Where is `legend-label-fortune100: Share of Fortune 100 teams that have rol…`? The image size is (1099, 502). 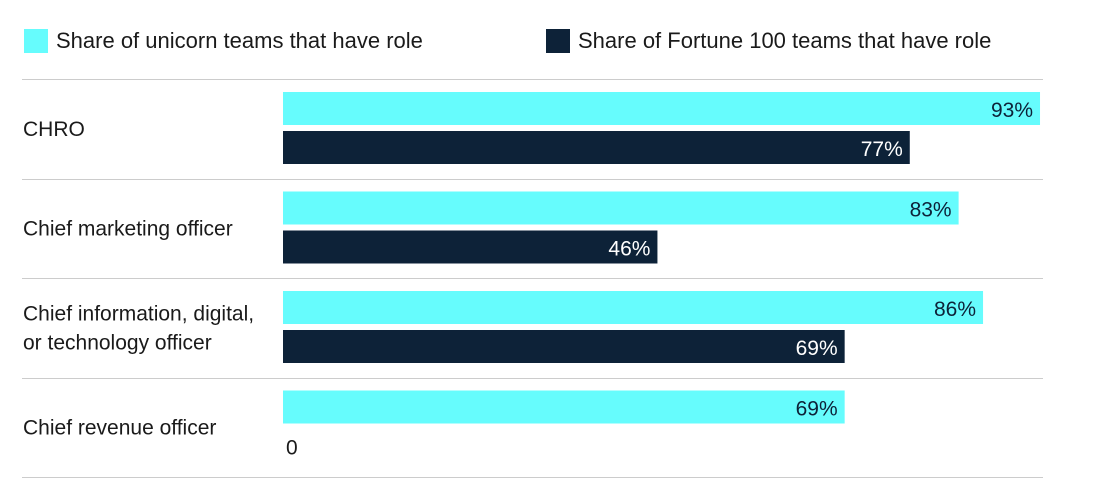 legend-label-fortune100: Share of Fortune 100 teams that have rol… is located at coordinates (785, 40).